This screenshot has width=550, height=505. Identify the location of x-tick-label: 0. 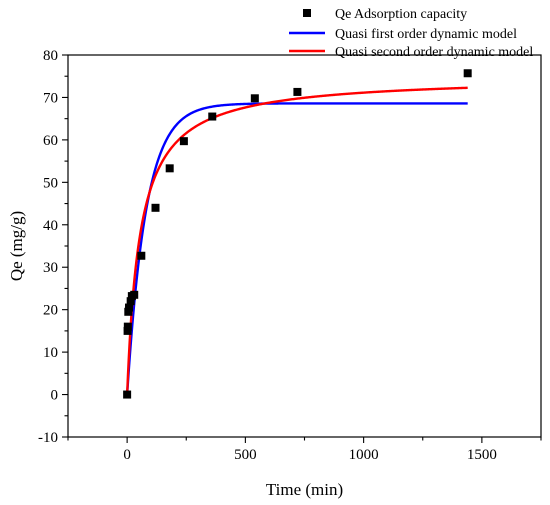
(127, 455).